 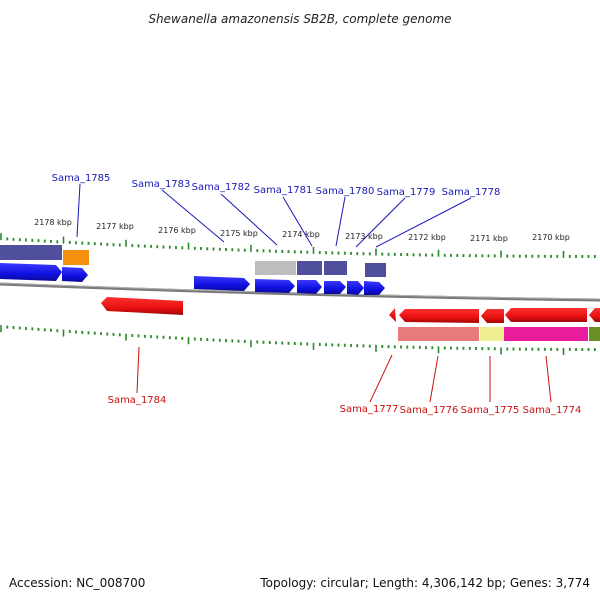 What do you see at coordinates (301, 234) in the screenshot?
I see `kbp-tick-label: 2174 kbp` at bounding box center [301, 234].